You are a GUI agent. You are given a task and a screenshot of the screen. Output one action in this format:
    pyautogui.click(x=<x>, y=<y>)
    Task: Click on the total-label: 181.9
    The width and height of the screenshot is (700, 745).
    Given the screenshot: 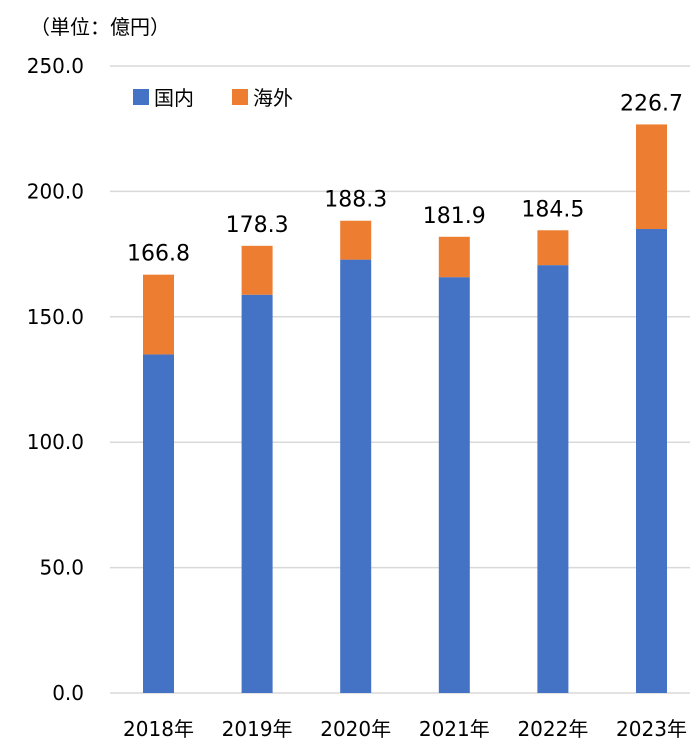 What is the action you would take?
    pyautogui.click(x=454, y=216)
    